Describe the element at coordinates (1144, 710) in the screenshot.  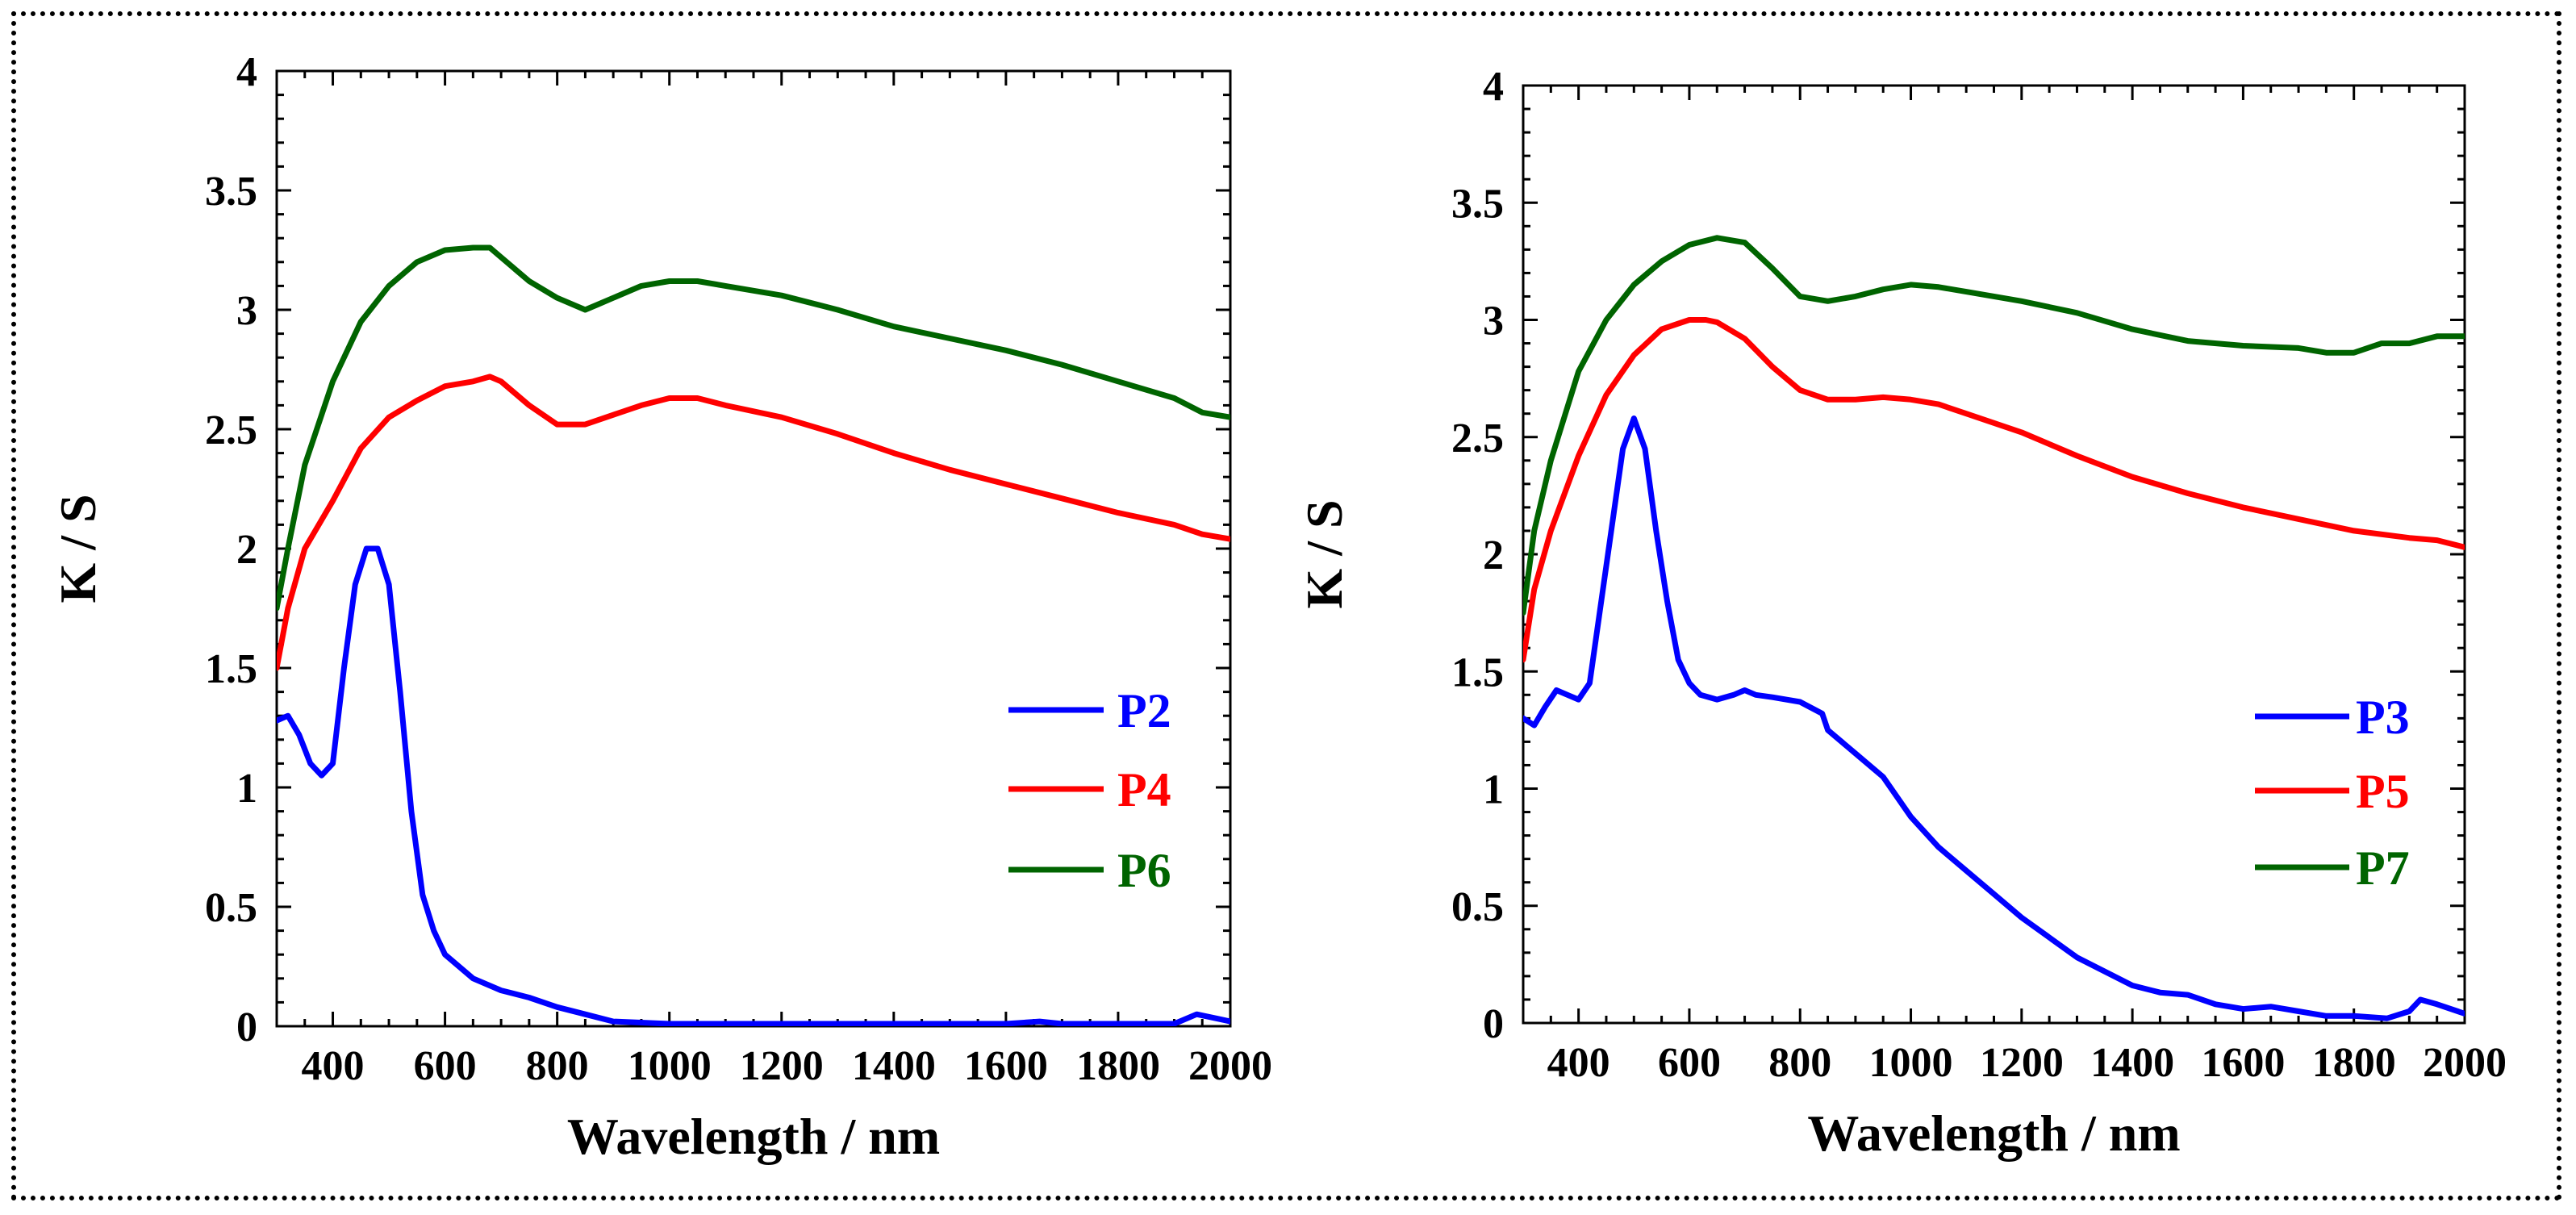
I see `legend-label-p2: P2` at that location.